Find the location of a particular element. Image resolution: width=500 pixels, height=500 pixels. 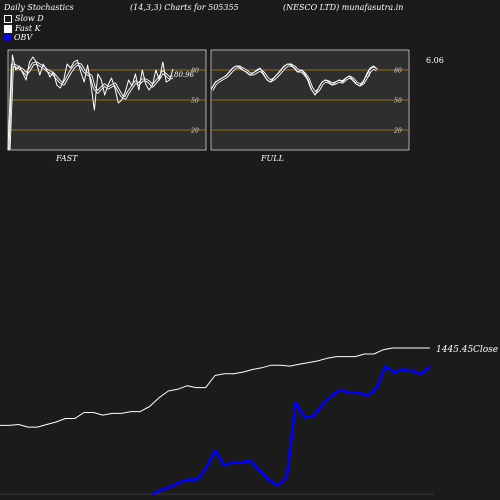

legend-fast-k: Fast K is located at coordinates (22, 28).